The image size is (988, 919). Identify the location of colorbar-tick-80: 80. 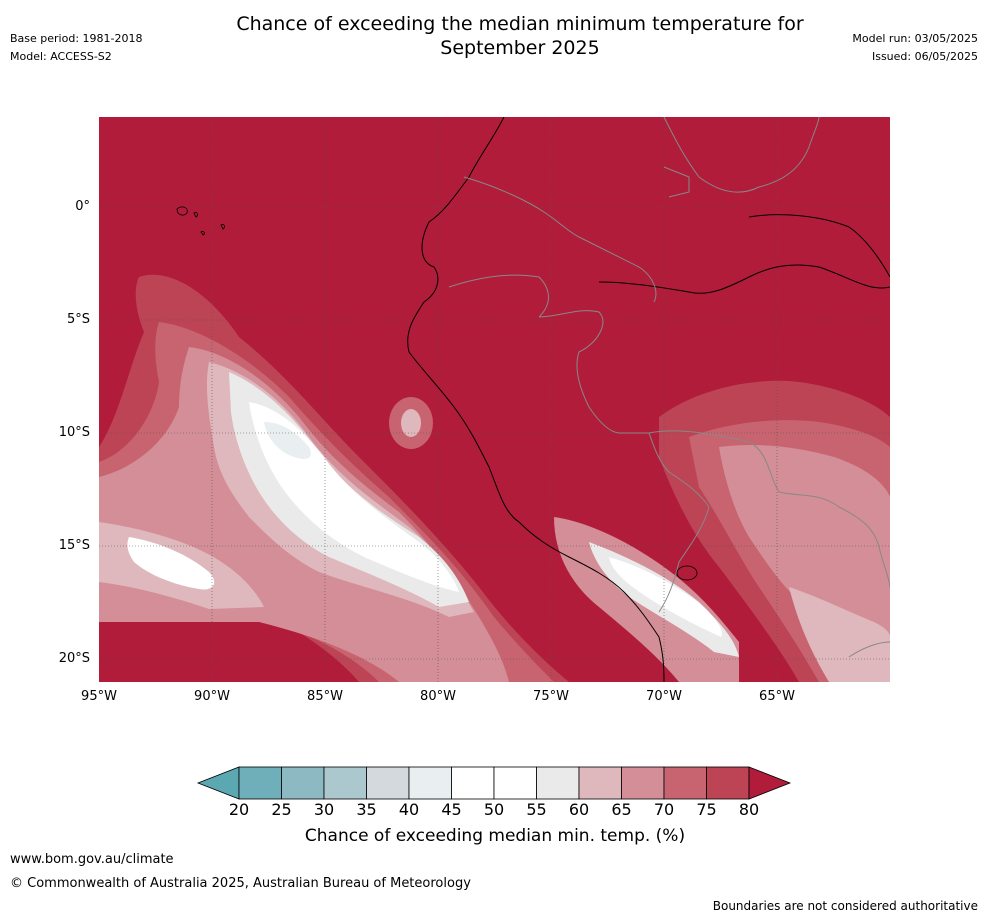
(749, 809).